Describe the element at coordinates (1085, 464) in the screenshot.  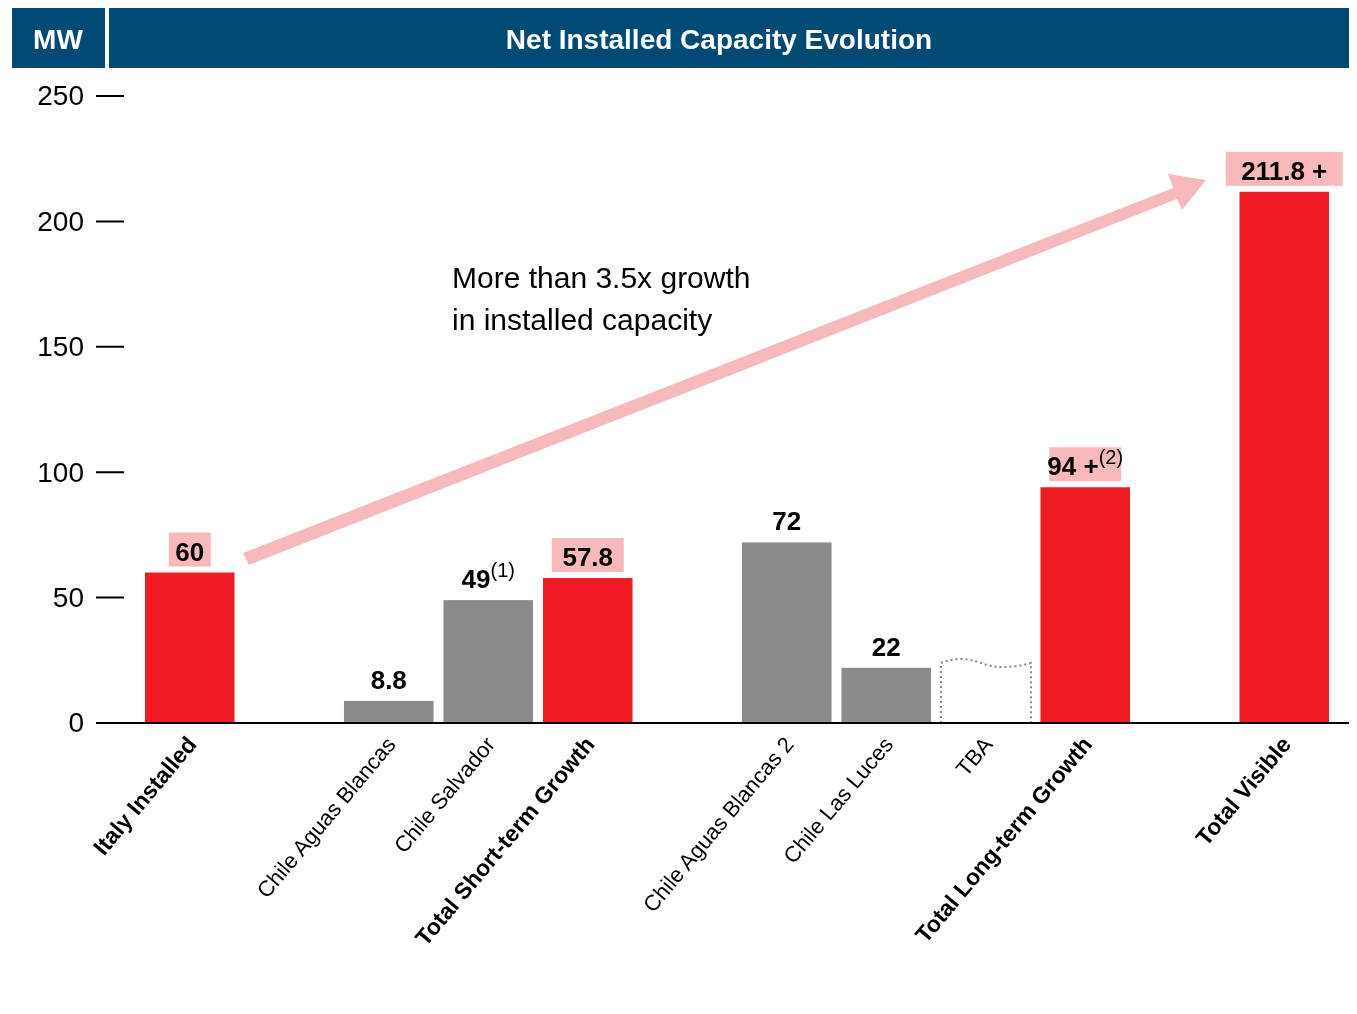
I see `data-label: 94 +$^{(2)}$` at that location.